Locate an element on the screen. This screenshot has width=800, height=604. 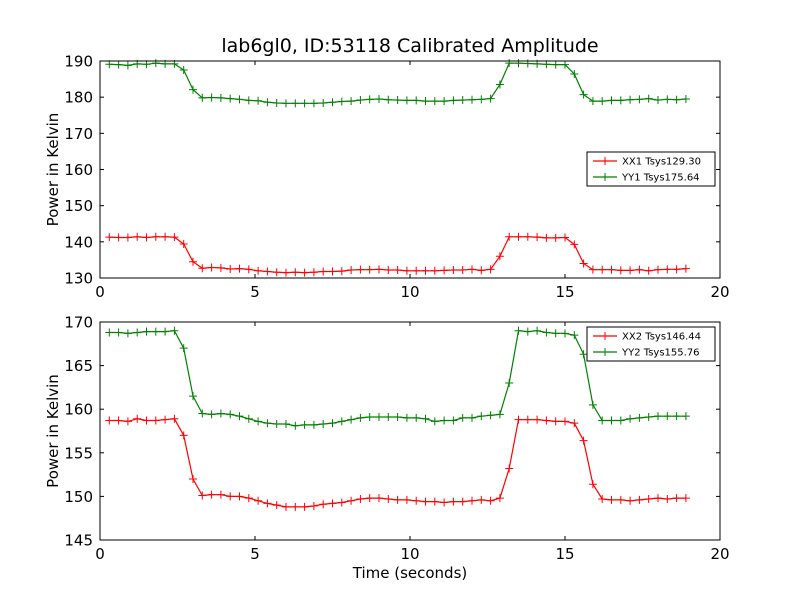
x-tick-label-1-10: 10 is located at coordinates (409, 292).